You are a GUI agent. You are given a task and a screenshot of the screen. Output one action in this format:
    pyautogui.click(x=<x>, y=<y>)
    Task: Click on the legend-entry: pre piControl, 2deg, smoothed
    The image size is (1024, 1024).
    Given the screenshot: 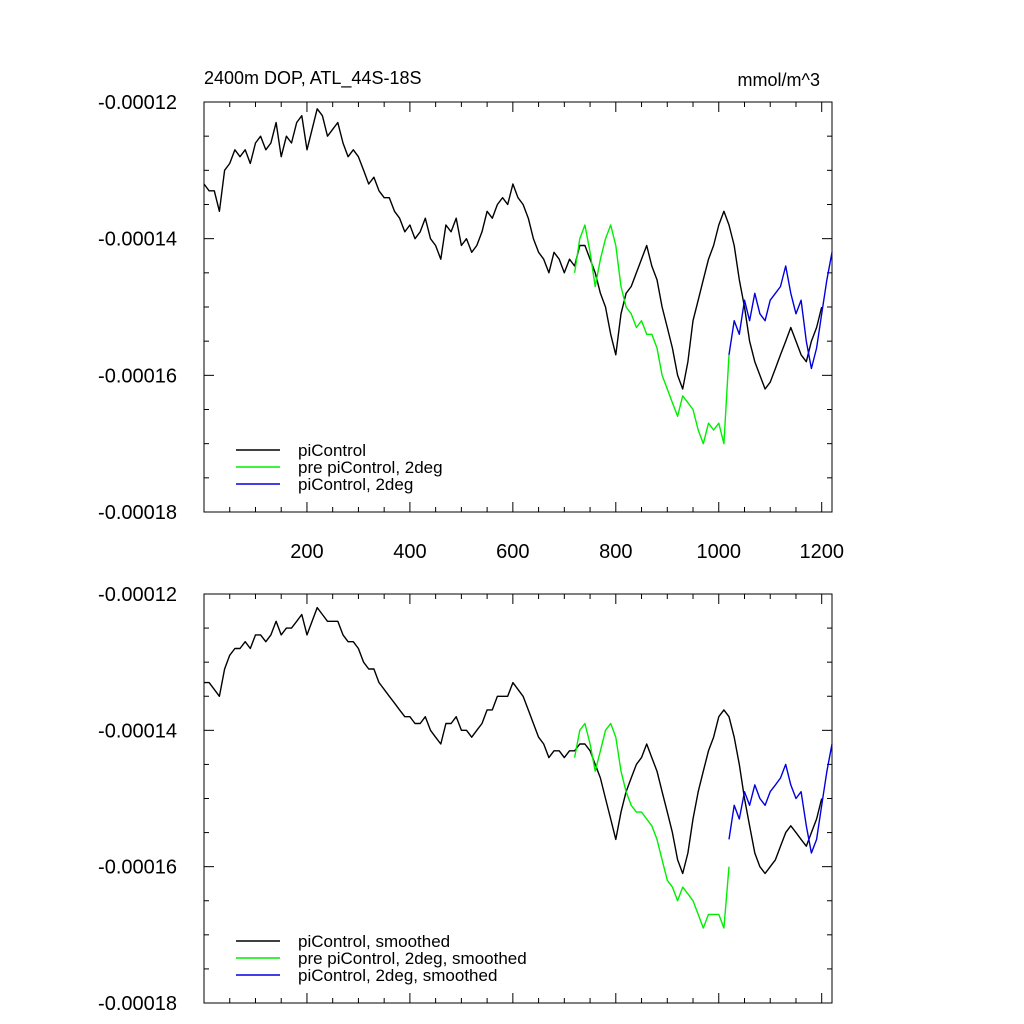 What is the action you would take?
    pyautogui.click(x=412, y=958)
    